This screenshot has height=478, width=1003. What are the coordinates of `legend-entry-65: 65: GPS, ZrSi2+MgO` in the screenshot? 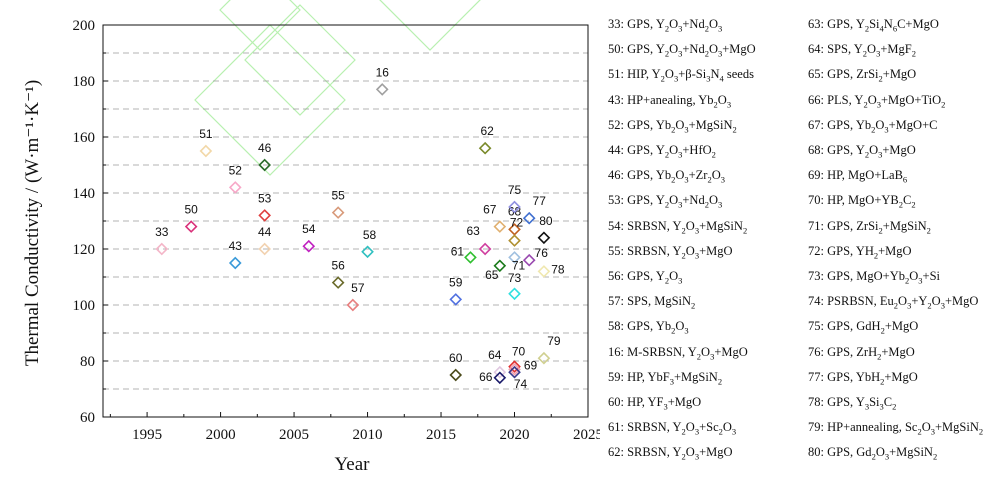 It's located at (862, 75).